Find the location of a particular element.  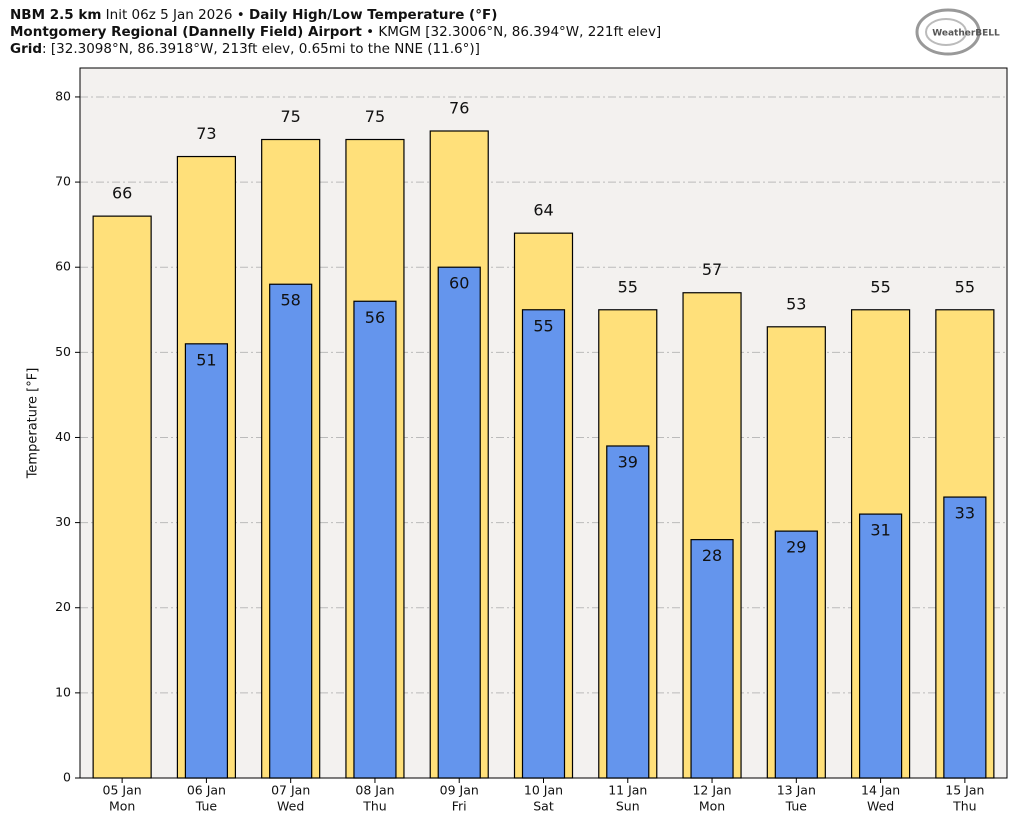

data-label: 73 is located at coordinates (206, 133).